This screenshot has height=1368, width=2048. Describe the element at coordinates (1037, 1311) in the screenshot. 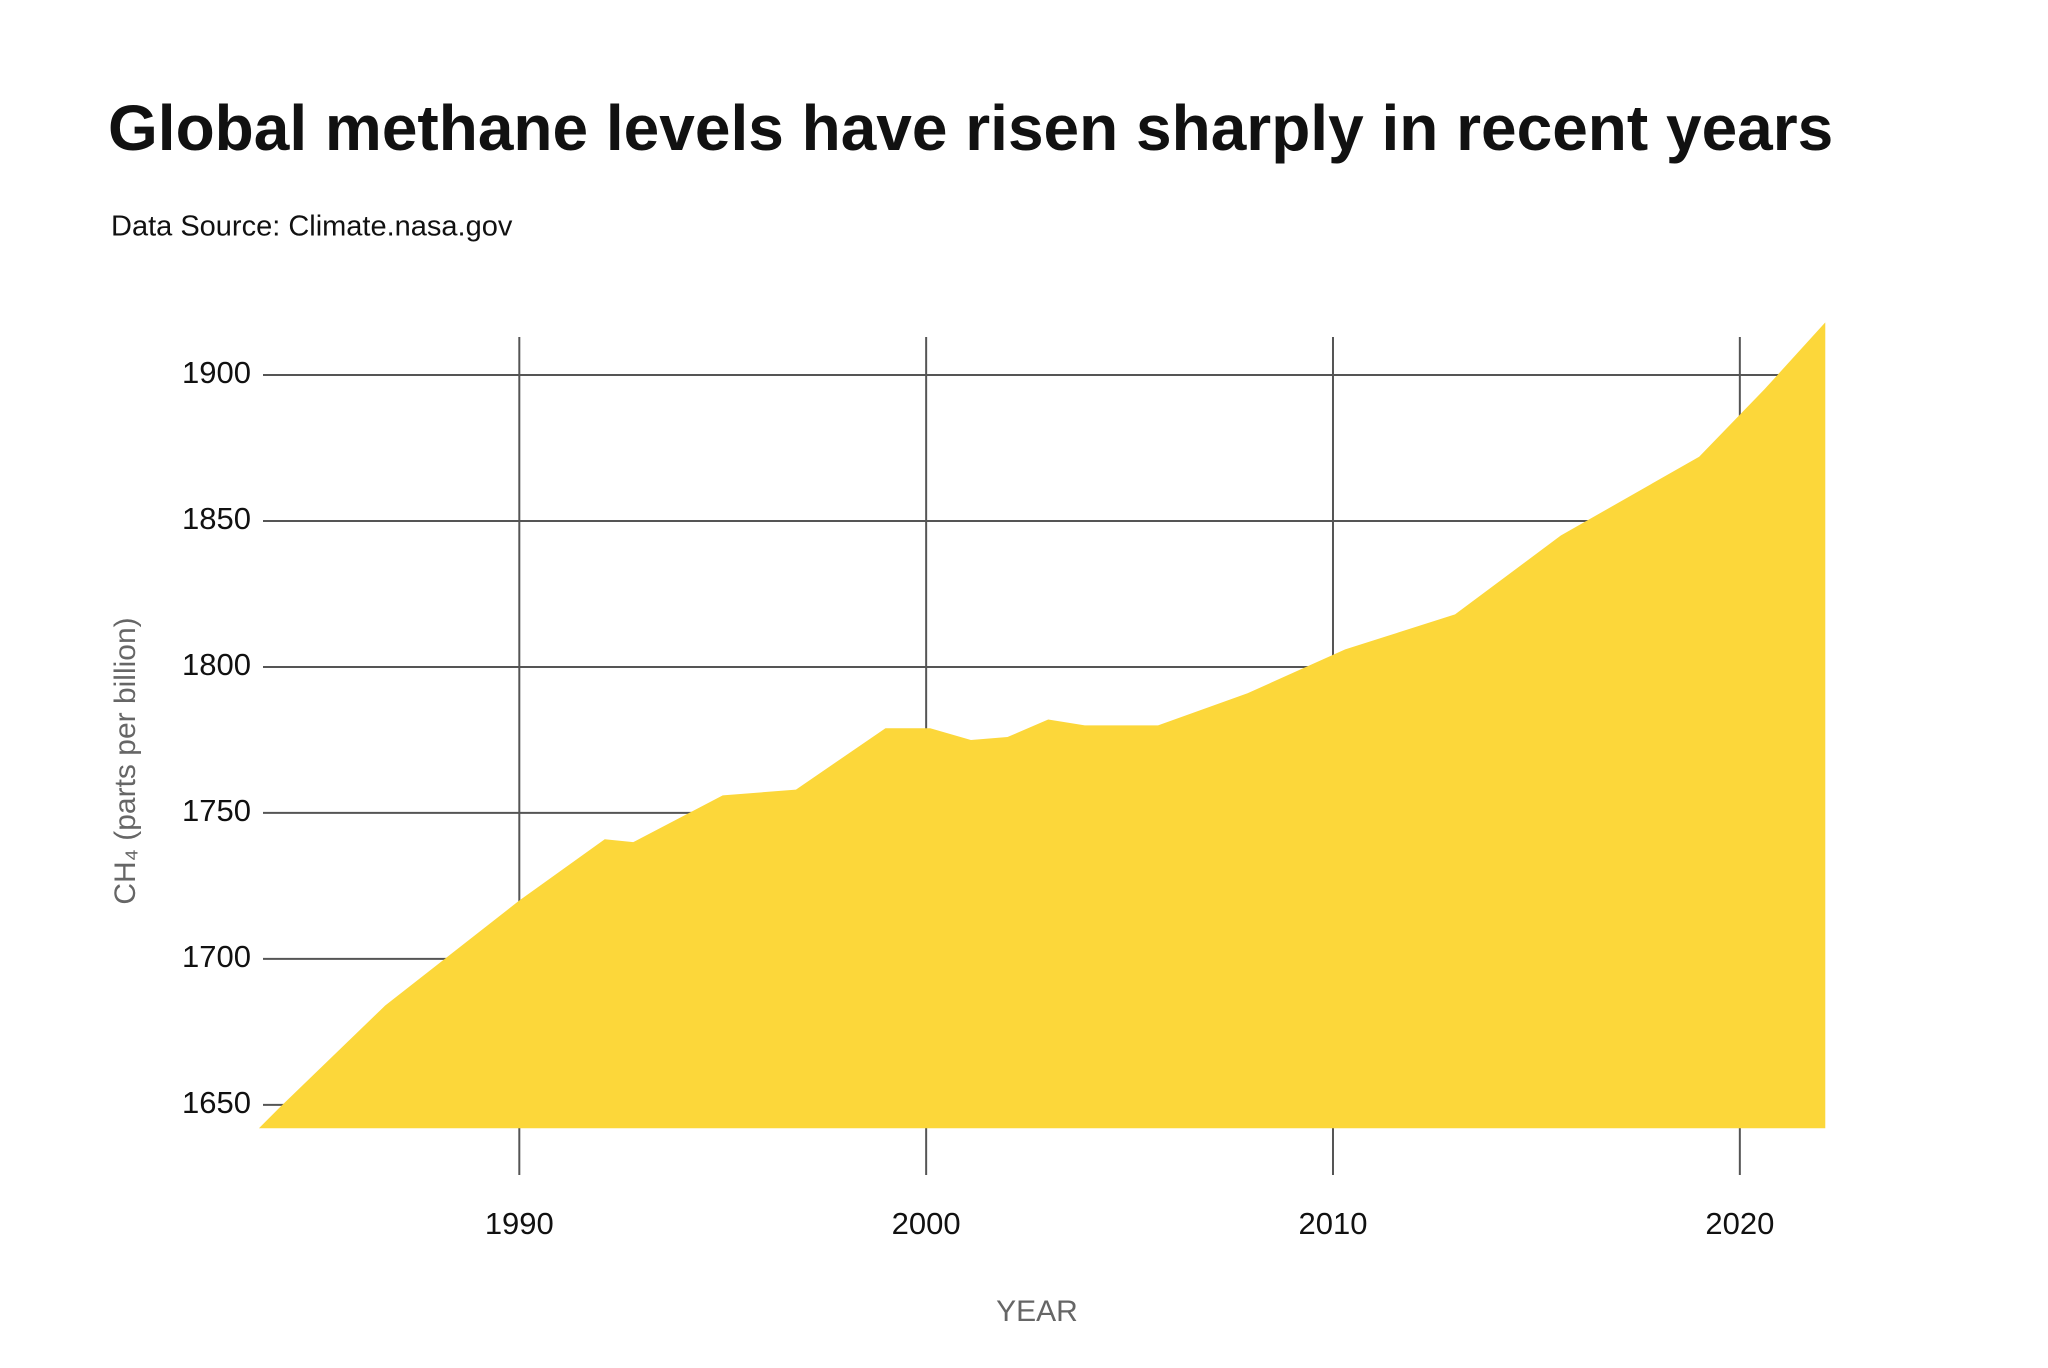

I see `x-axis-label: YEAR` at that location.